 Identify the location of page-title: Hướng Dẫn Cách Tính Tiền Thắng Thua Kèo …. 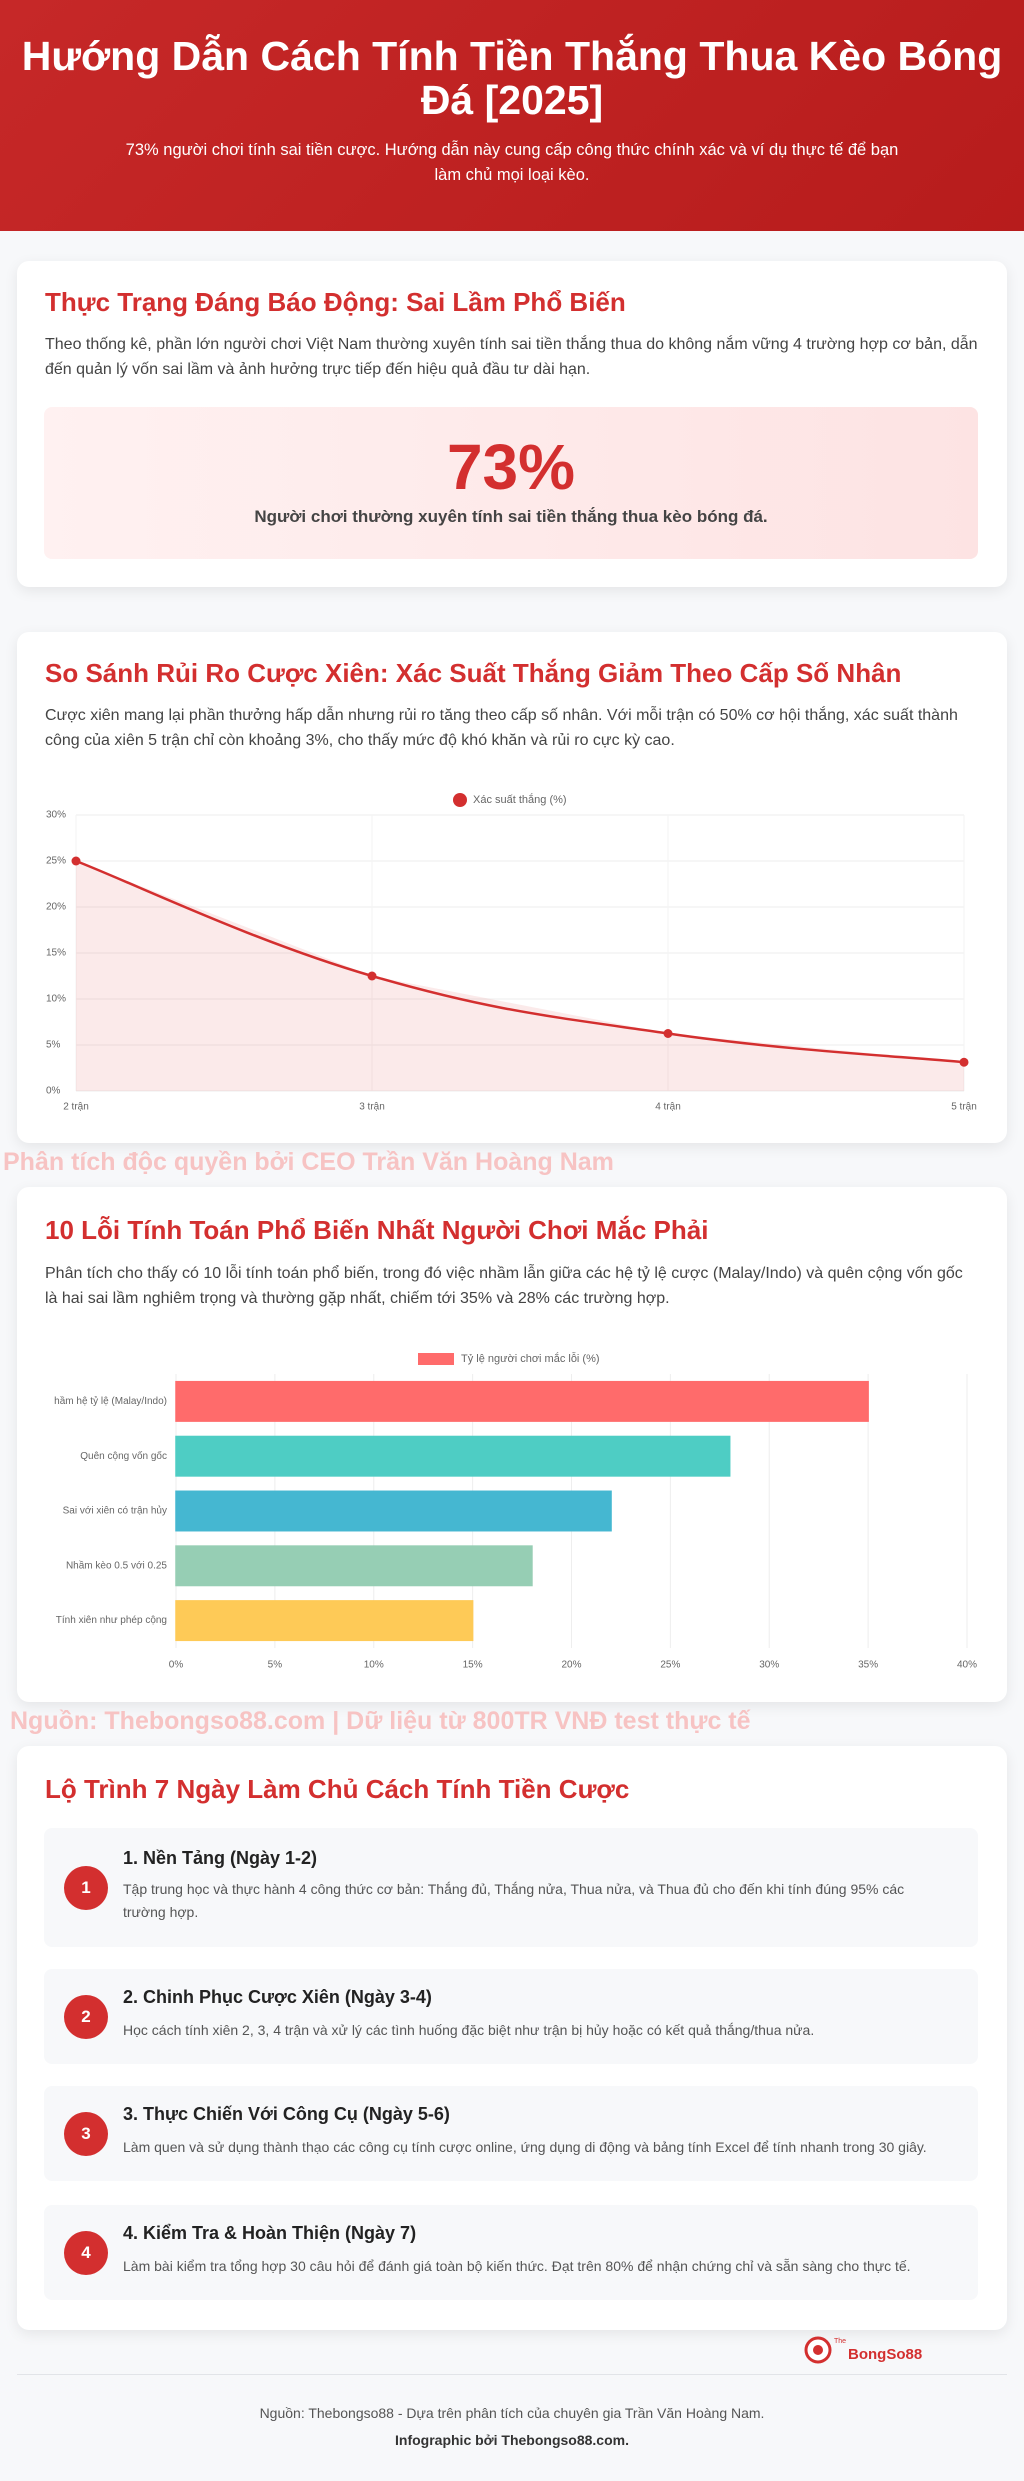
(512, 78).